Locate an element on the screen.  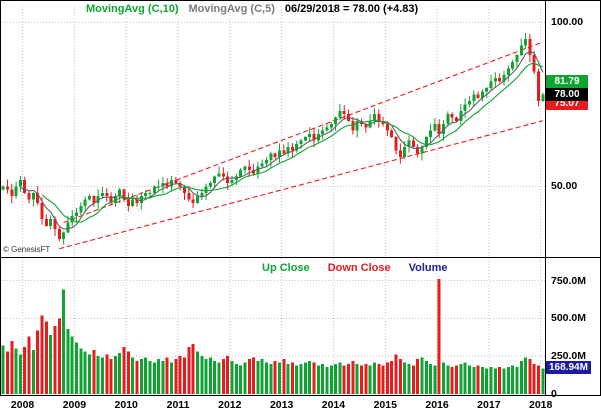
x-axis-year-2012: 2012 is located at coordinates (230, 405).